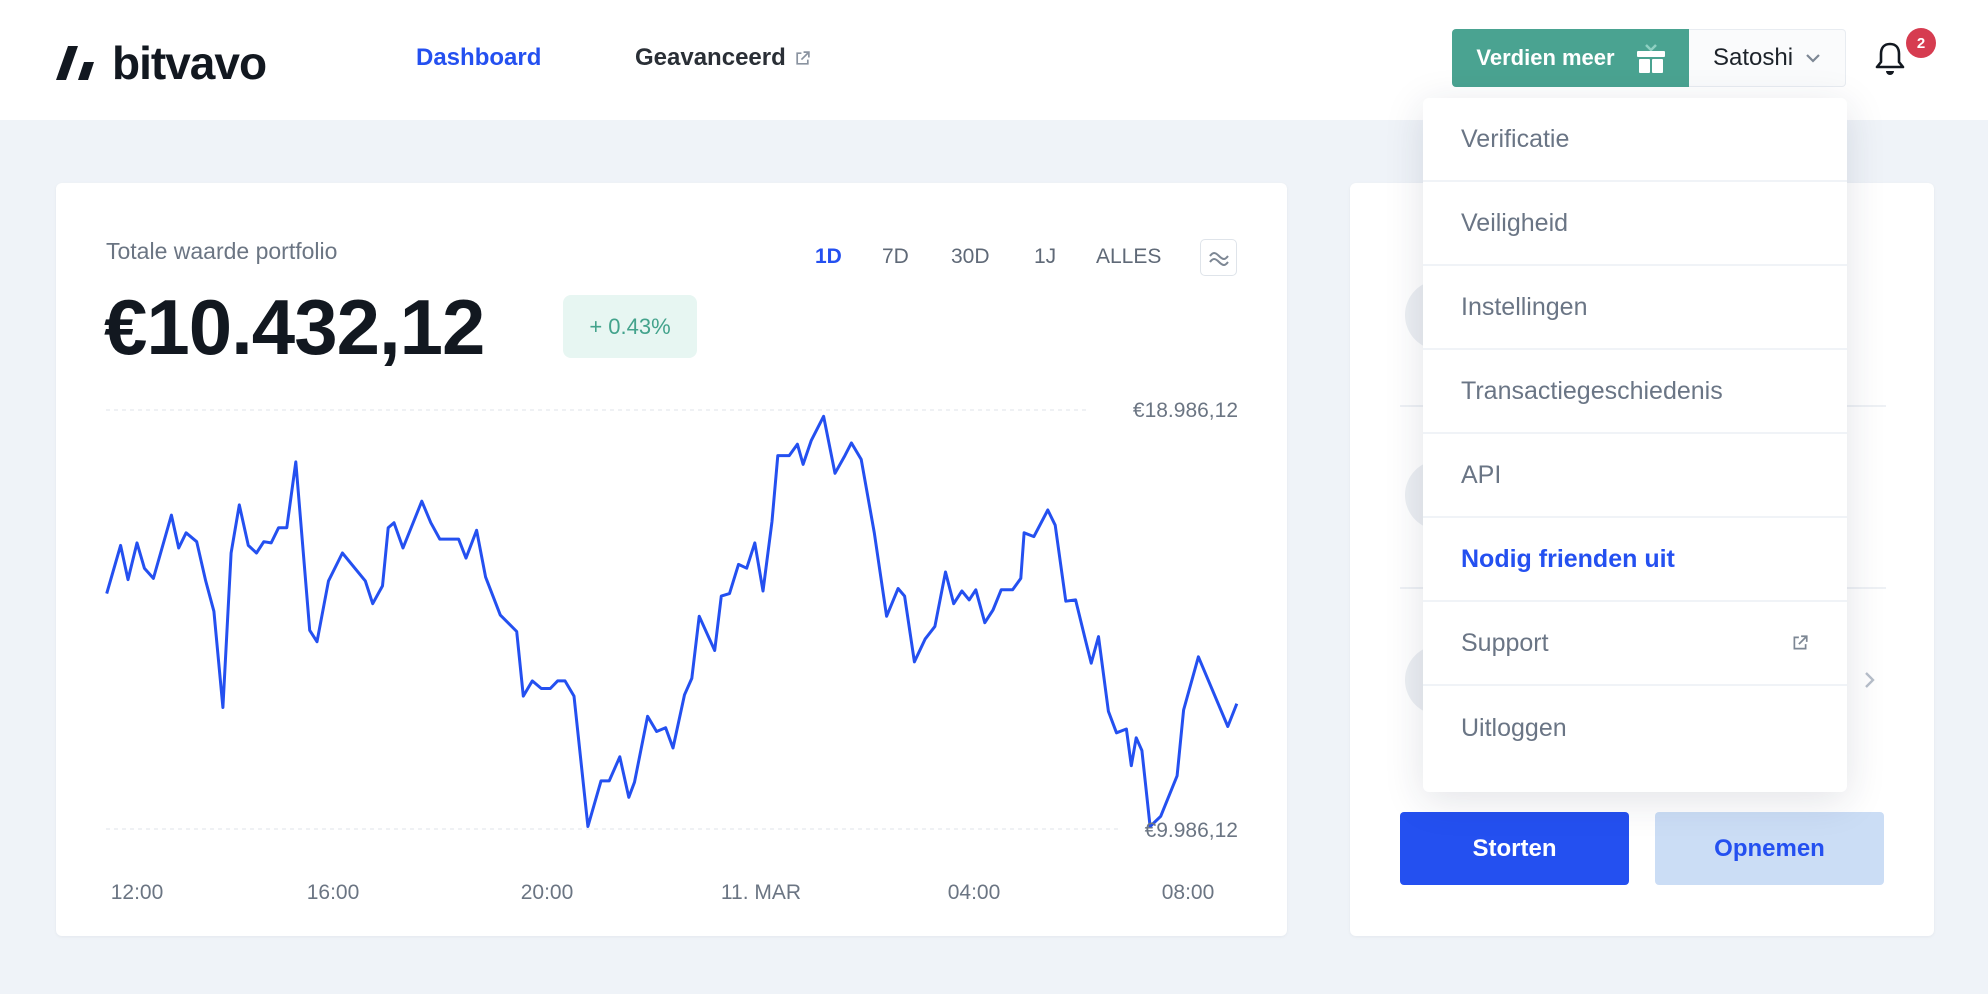 The image size is (1988, 994). What do you see at coordinates (1635, 644) in the screenshot?
I see `menu-item-support: Support` at bounding box center [1635, 644].